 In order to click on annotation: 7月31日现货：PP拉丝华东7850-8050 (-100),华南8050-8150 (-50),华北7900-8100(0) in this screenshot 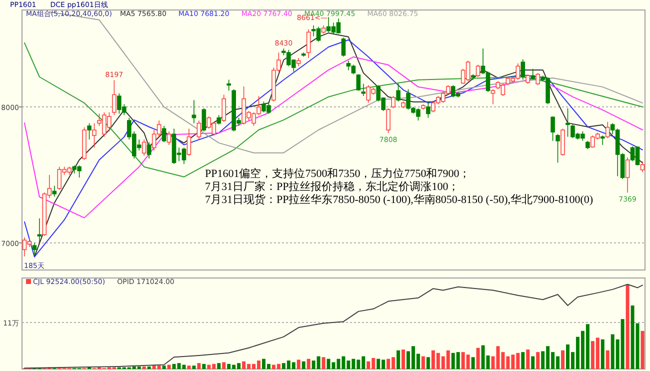, I will do `click(399, 199)`.